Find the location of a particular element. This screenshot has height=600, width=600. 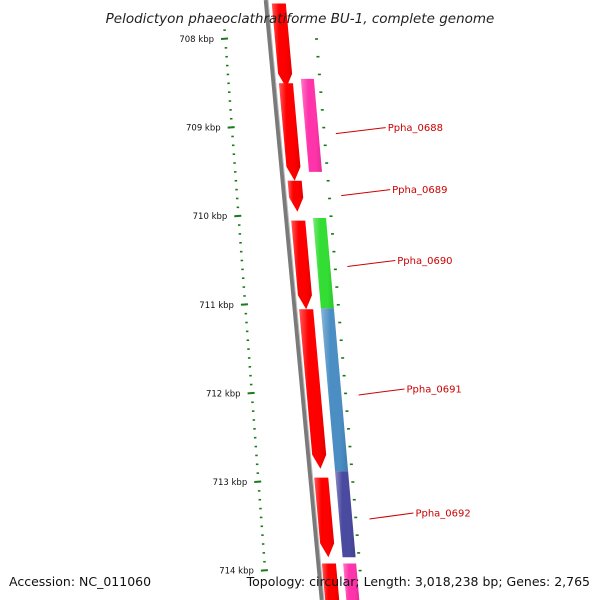

gene-label-1: Ppha_0688 is located at coordinates (415, 128).